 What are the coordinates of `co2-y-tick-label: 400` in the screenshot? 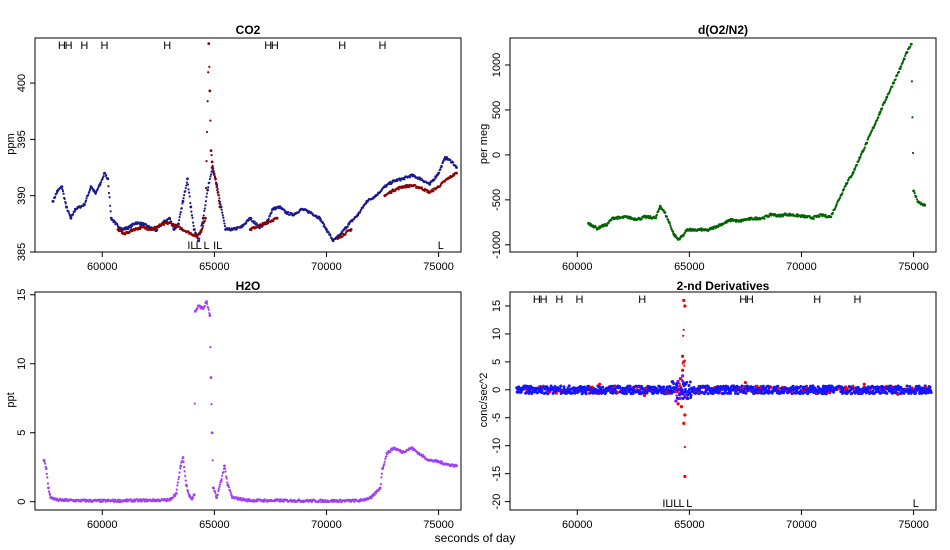 It's located at (22, 83).